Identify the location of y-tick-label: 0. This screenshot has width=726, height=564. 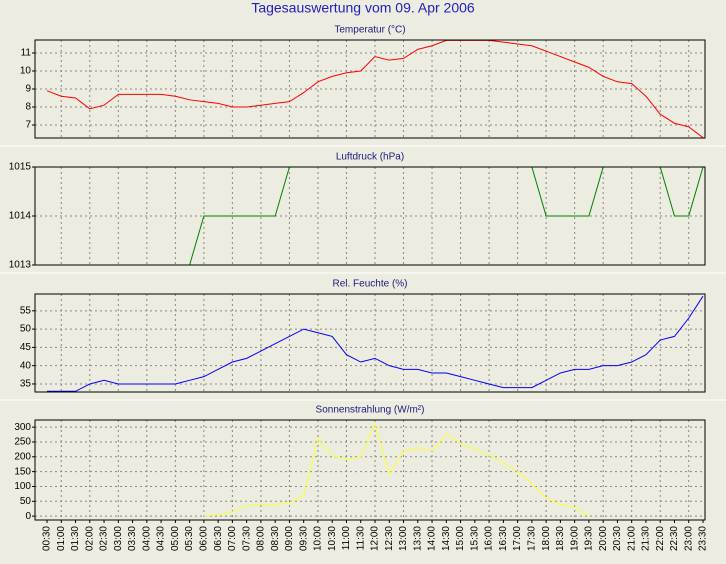
(28, 516).